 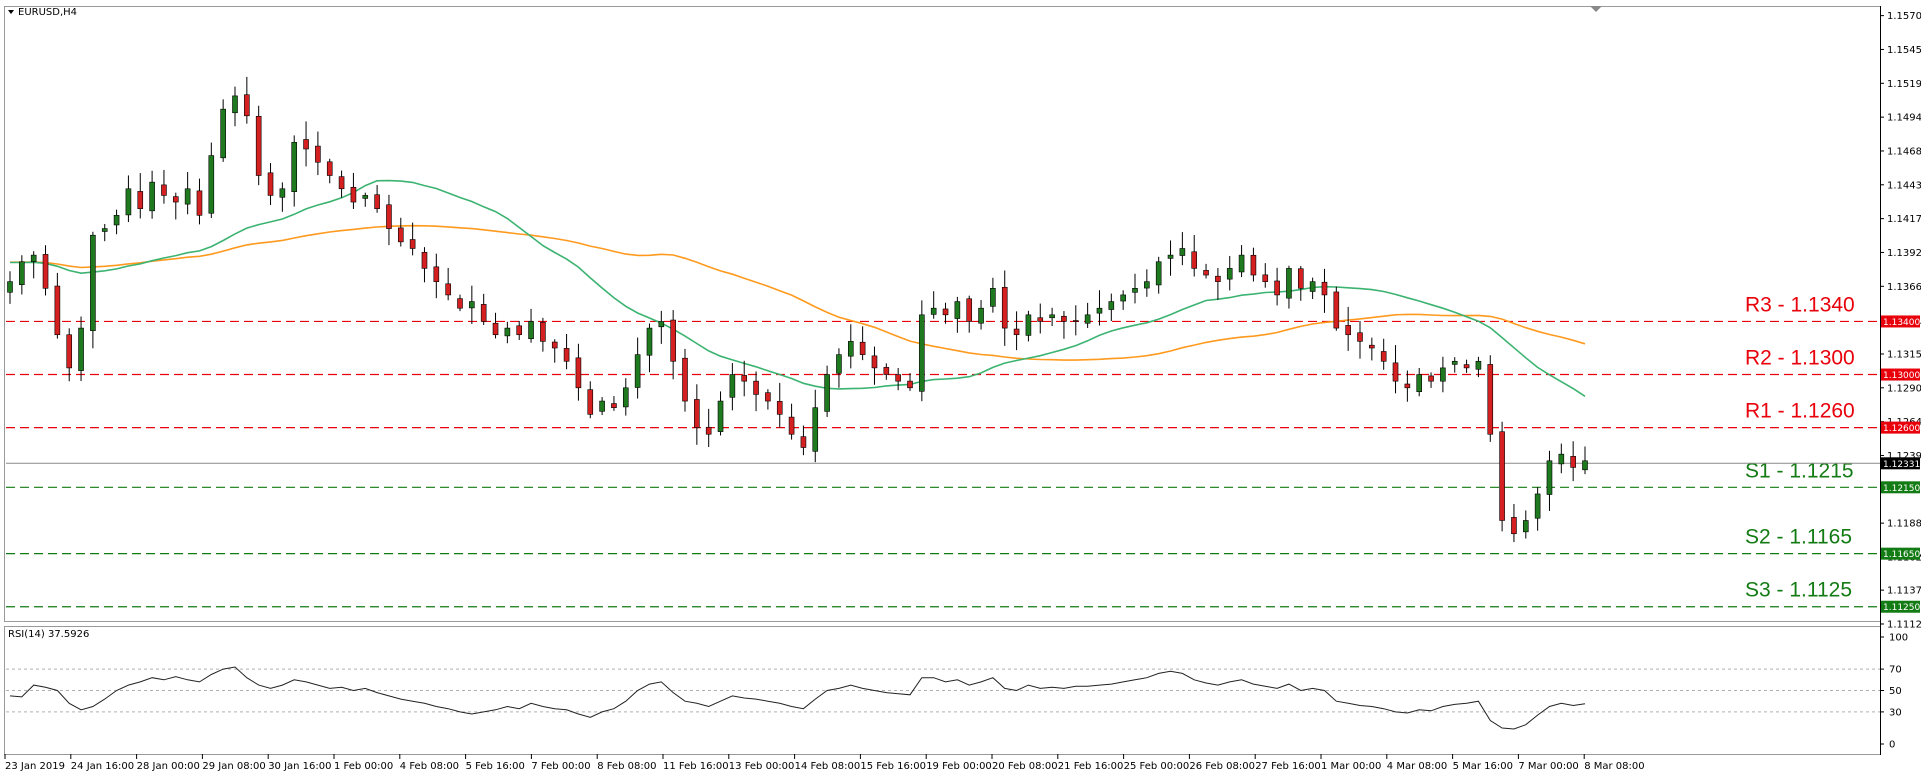 I want to click on level-tag-r3: 1.13400, so click(x=1901, y=323).